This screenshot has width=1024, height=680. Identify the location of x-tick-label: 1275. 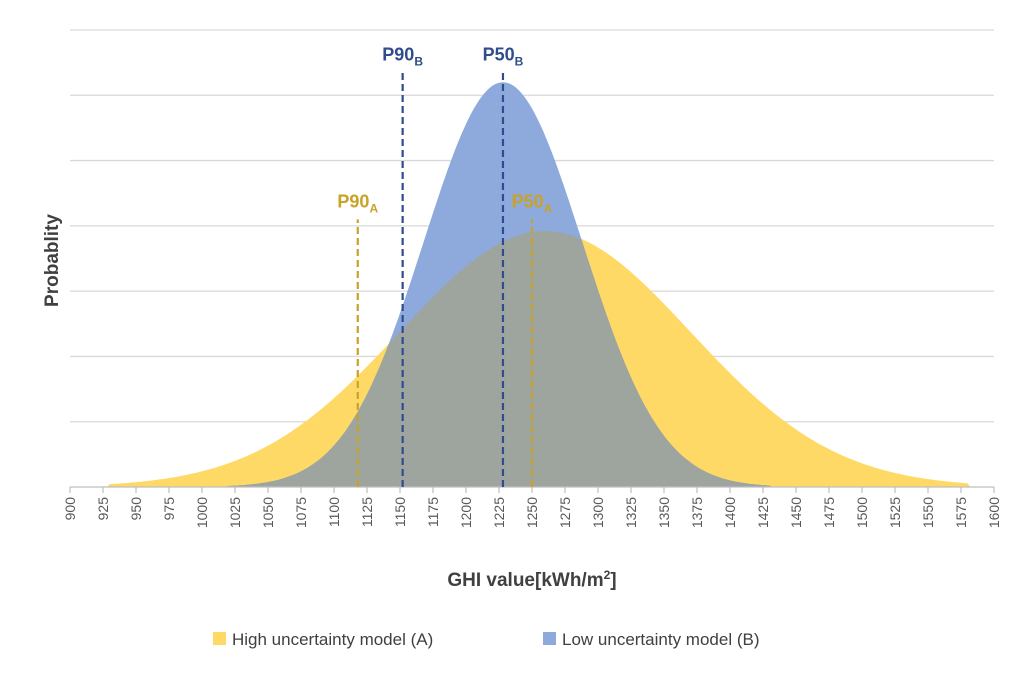
(565, 512).